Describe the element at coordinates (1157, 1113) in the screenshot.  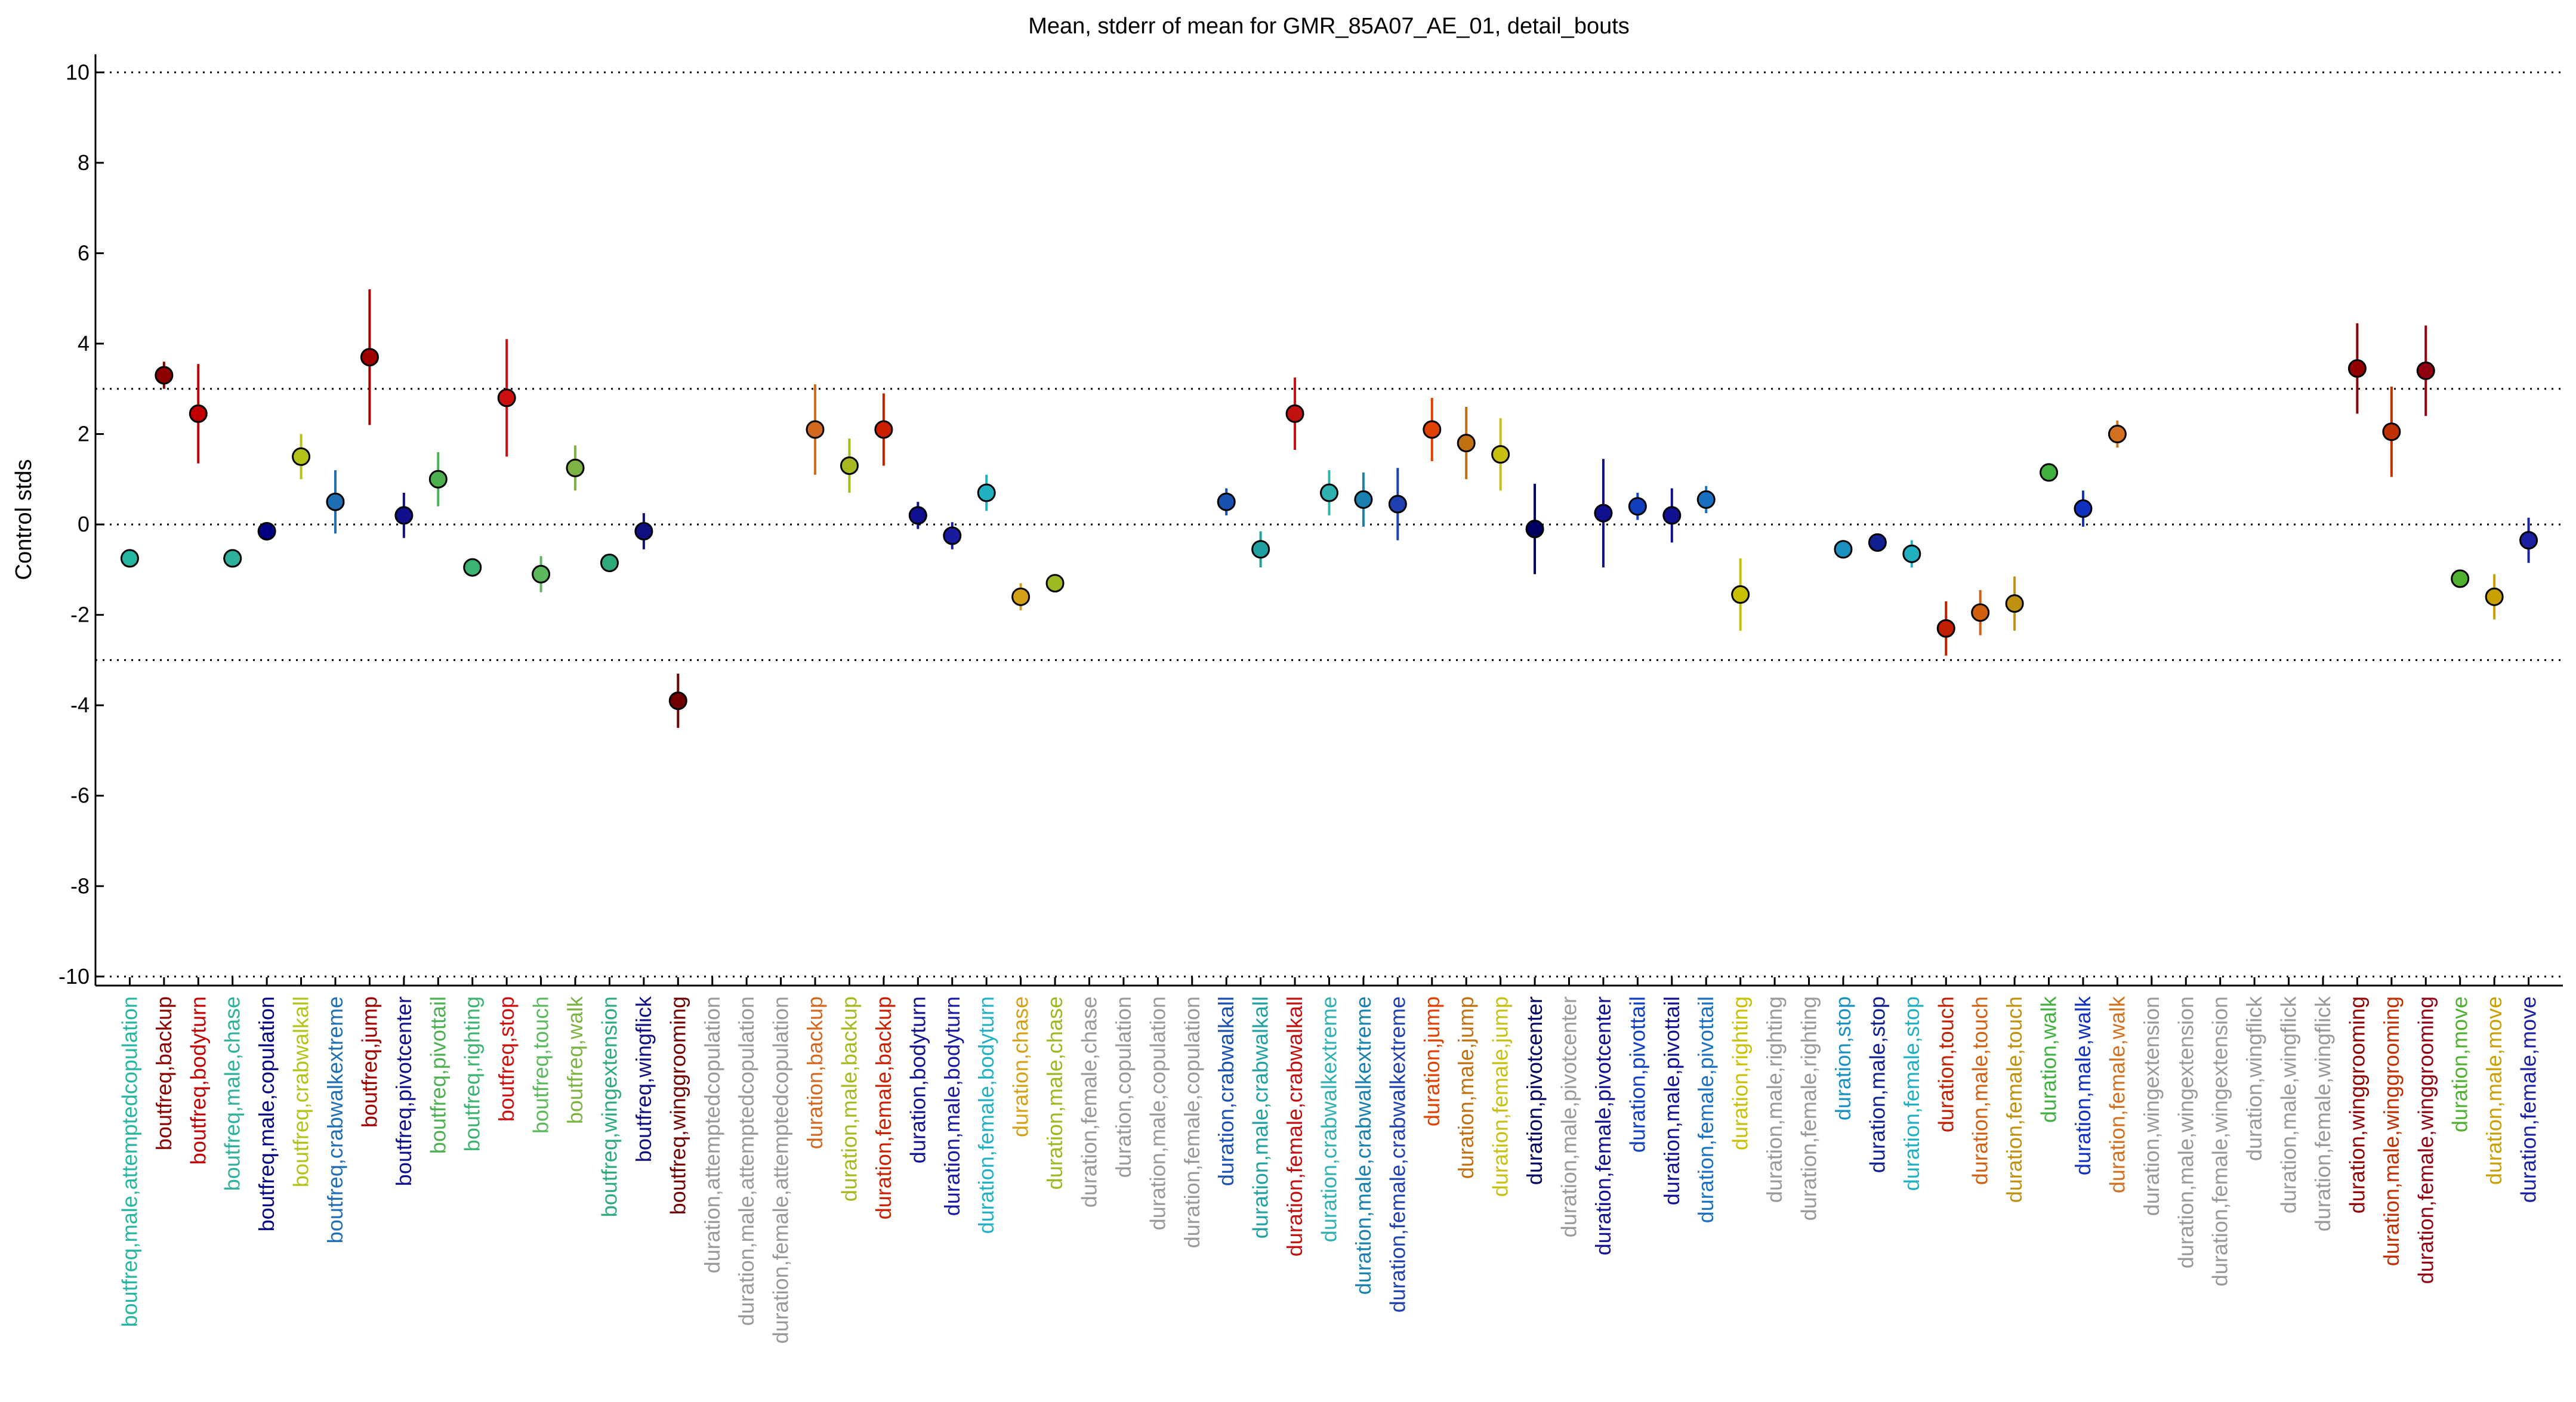
I see `x-tick-label: duration,male,copulation` at that location.